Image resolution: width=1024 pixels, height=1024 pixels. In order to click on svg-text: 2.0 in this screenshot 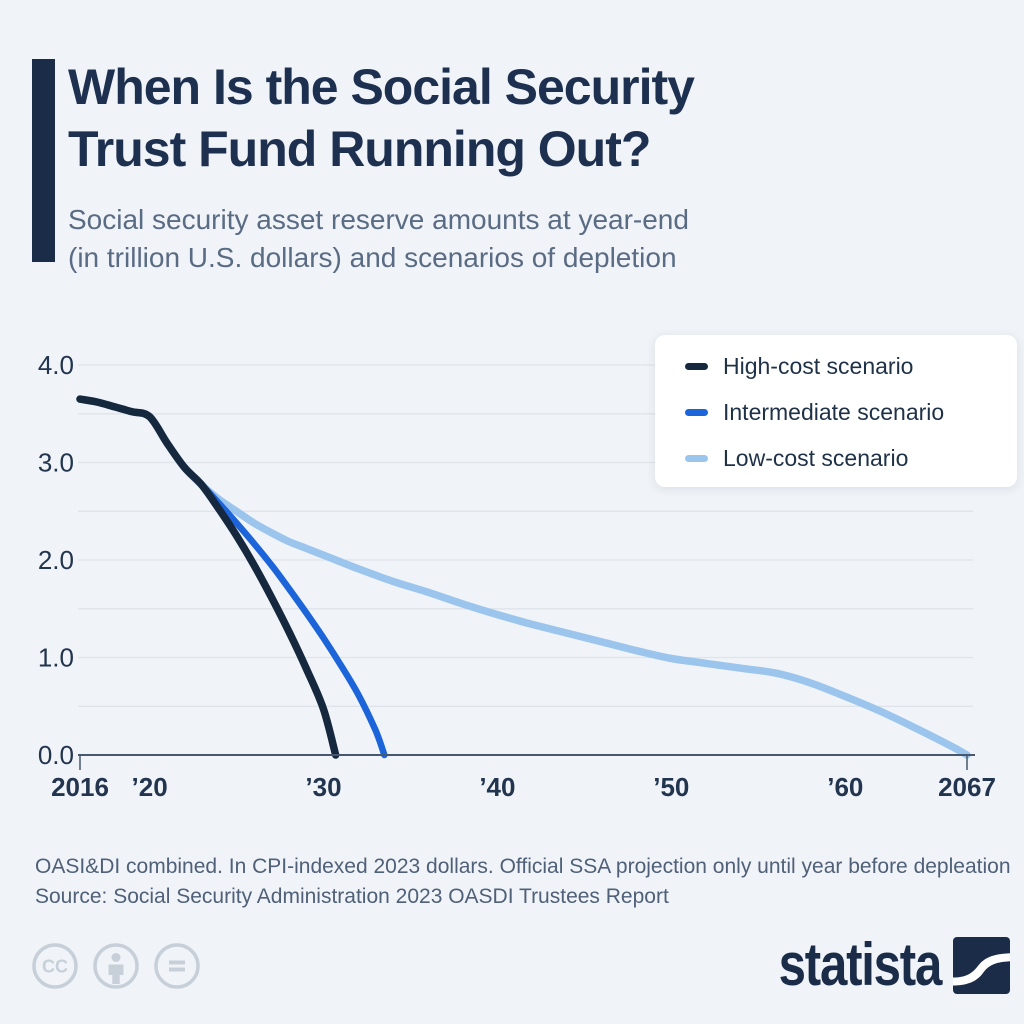, I will do `click(56, 560)`.